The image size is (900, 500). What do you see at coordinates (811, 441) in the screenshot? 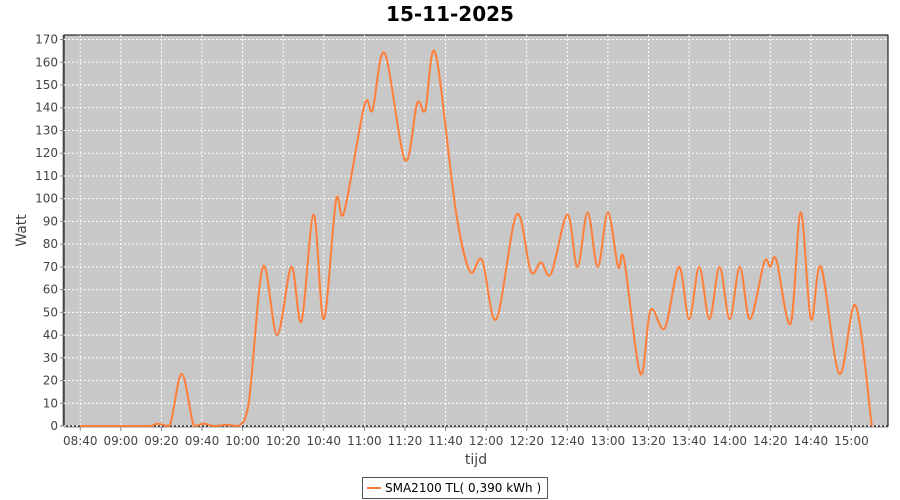
I see `x-tick-label: 14:40` at bounding box center [811, 441].